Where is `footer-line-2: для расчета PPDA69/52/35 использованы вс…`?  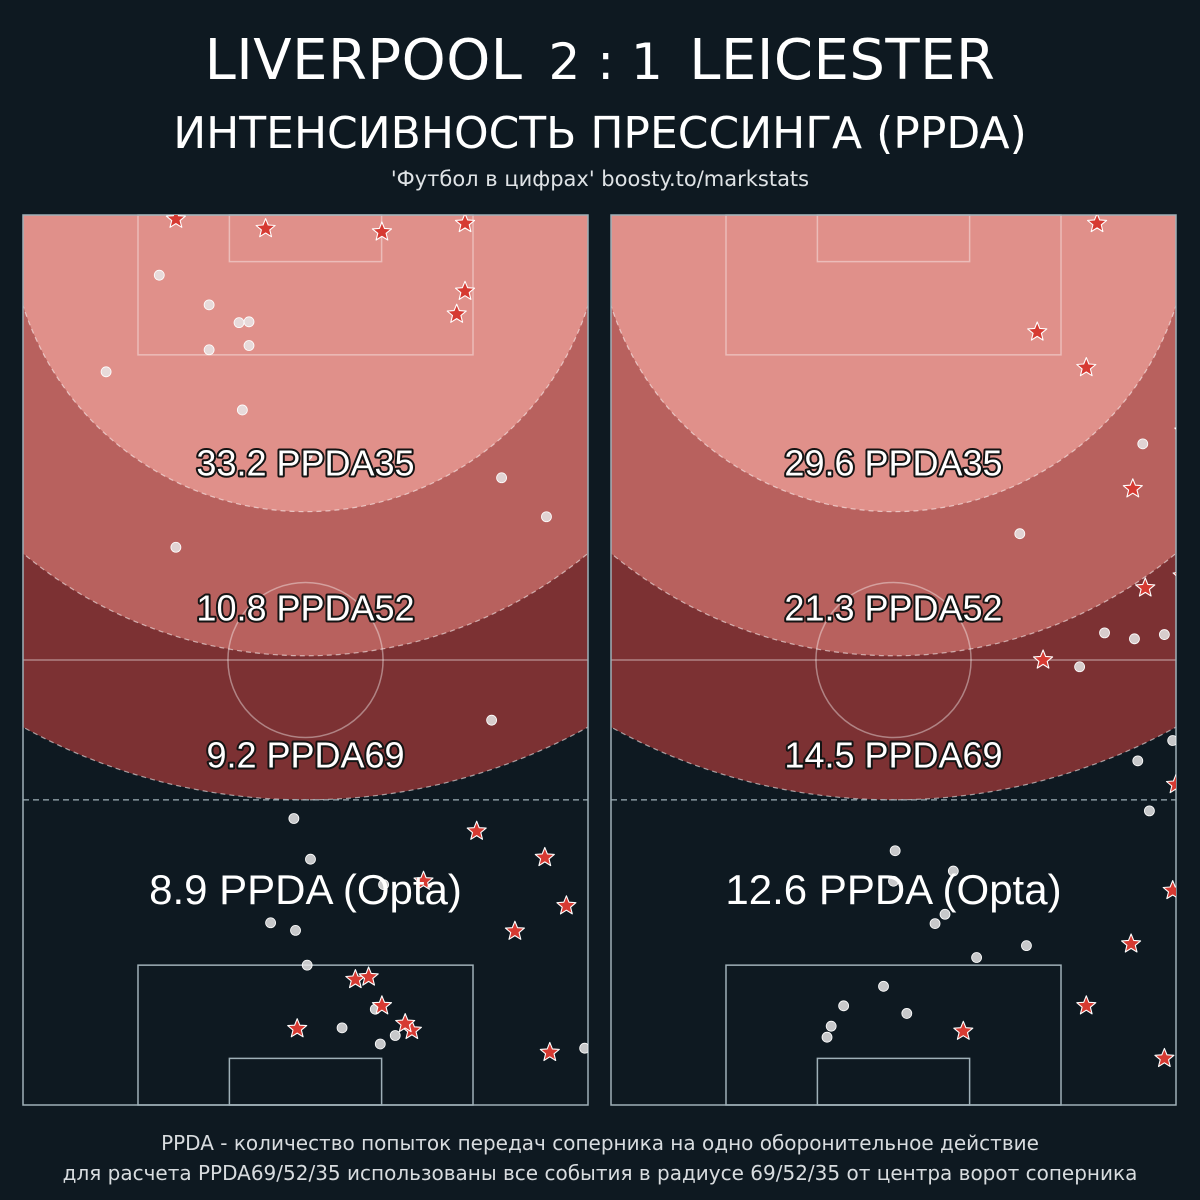
footer-line-2: для расчета PPDA69/52/35 использованы вс… is located at coordinates (600, 1173).